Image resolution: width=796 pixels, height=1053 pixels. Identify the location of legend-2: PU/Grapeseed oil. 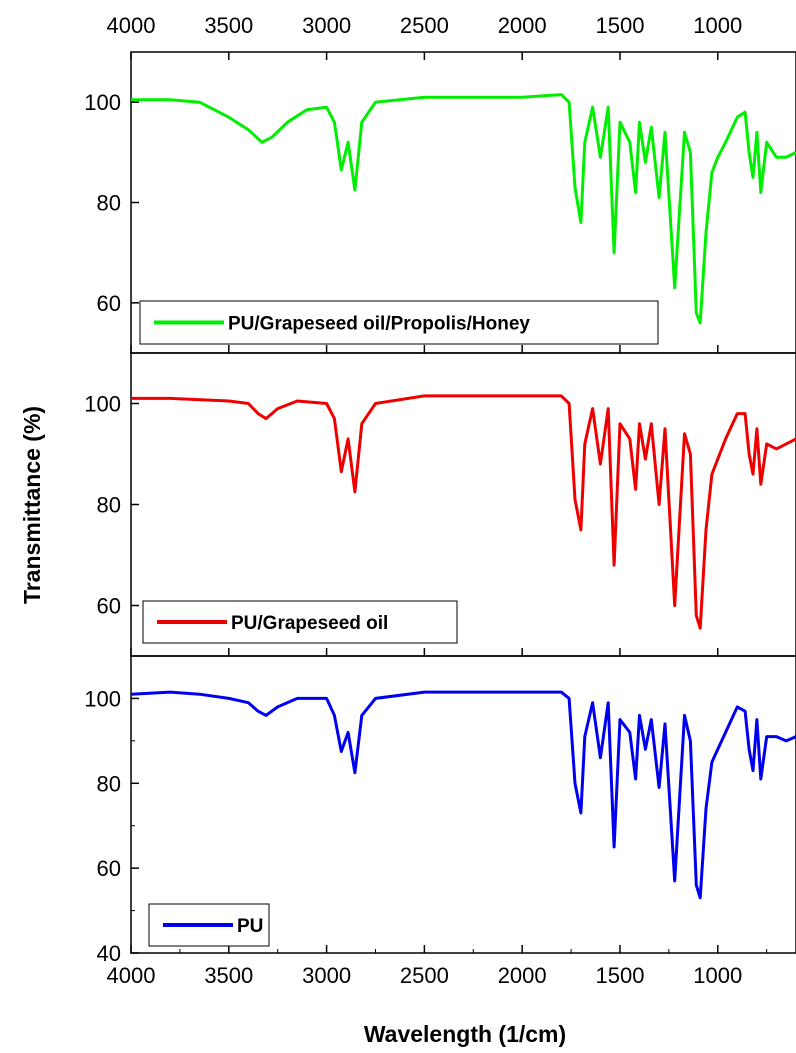
(300, 622).